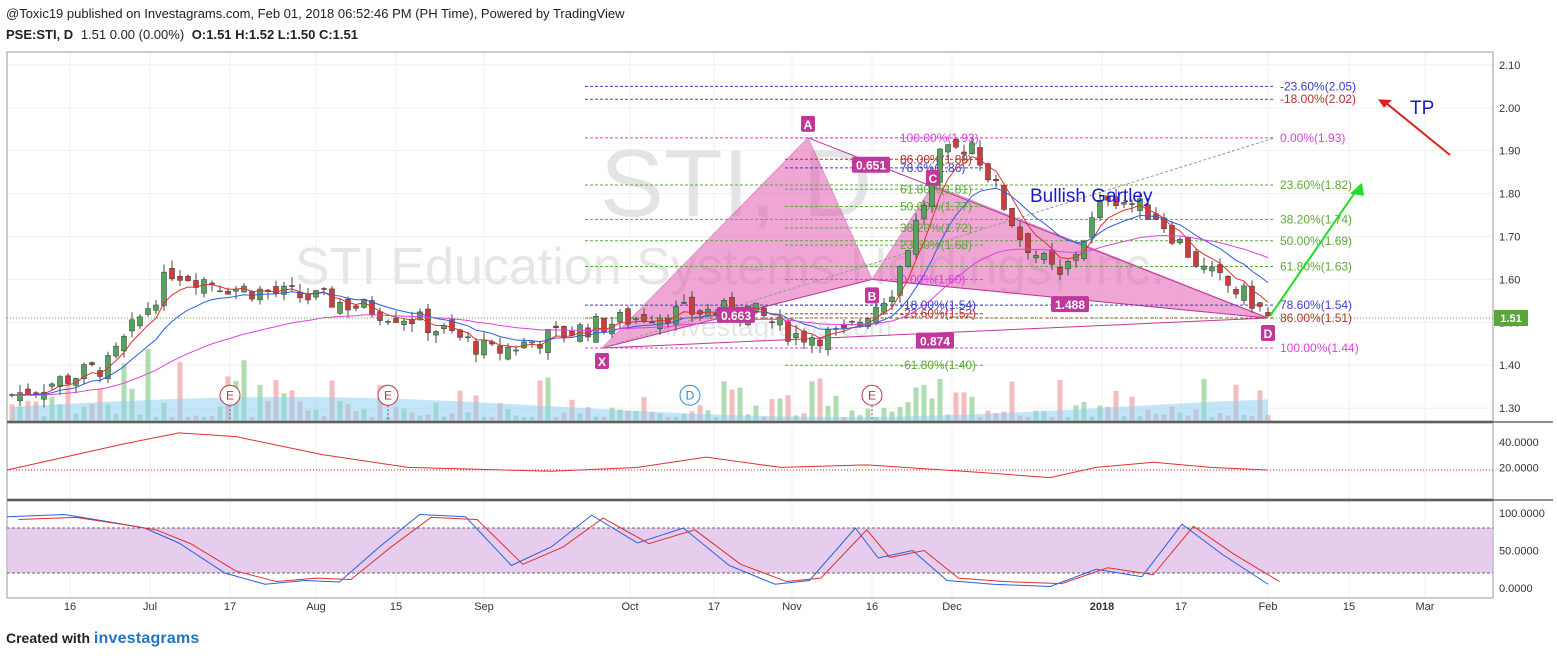 This screenshot has height=656, width=1557. I want to click on fib-level-label: -18.00%(2.02), so click(1318, 99).